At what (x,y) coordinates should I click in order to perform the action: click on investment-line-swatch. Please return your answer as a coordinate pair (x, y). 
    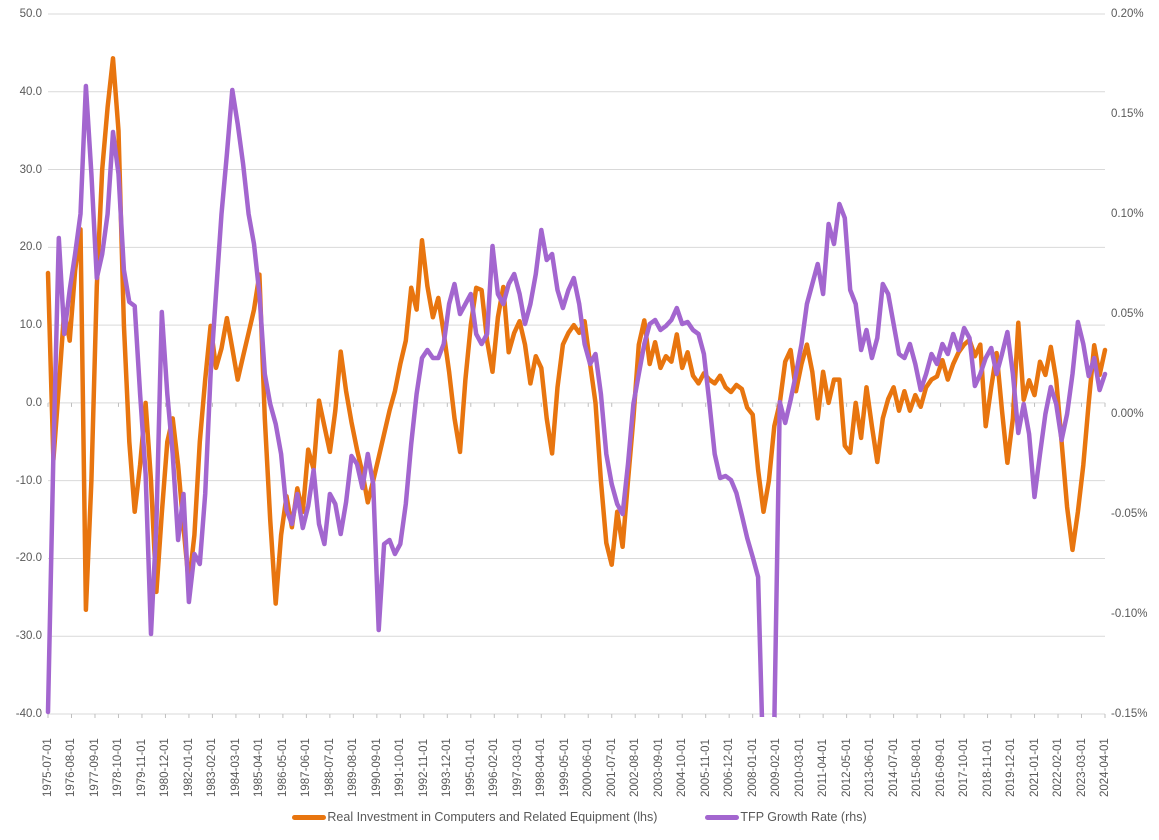
    Looking at the image, I should click on (309, 817).